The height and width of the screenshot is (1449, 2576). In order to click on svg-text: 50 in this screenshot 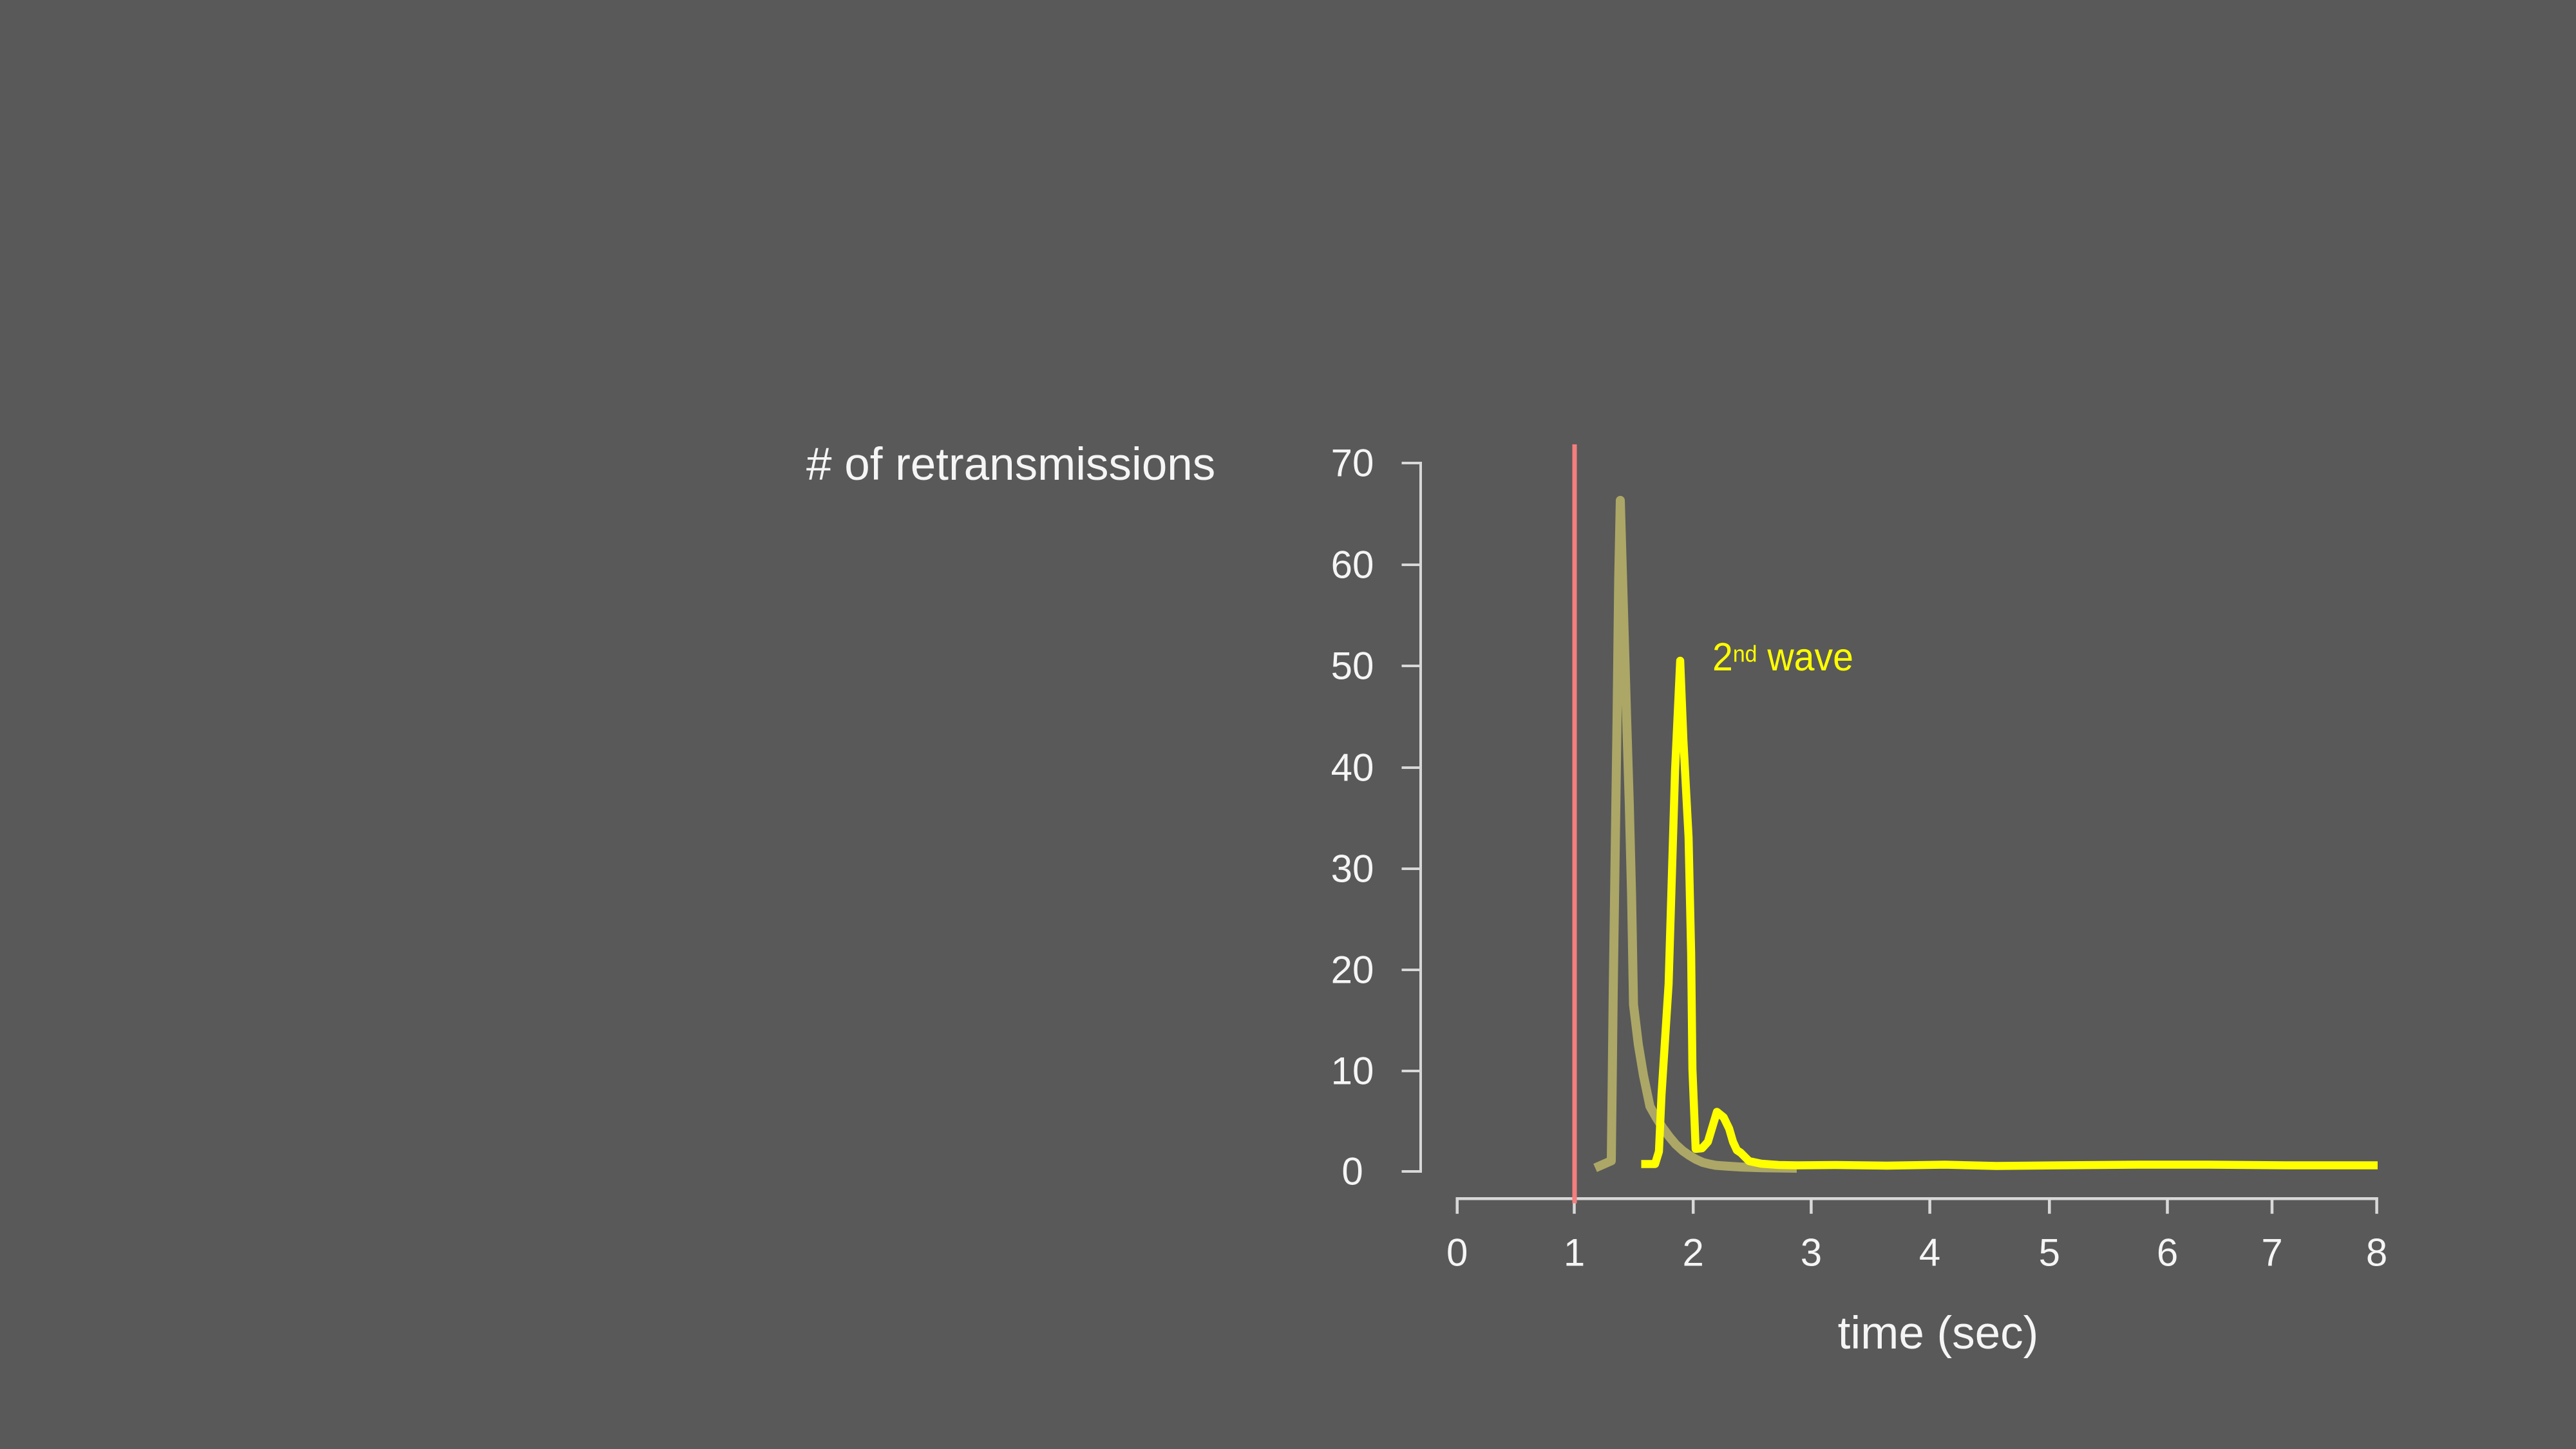, I will do `click(1352, 666)`.